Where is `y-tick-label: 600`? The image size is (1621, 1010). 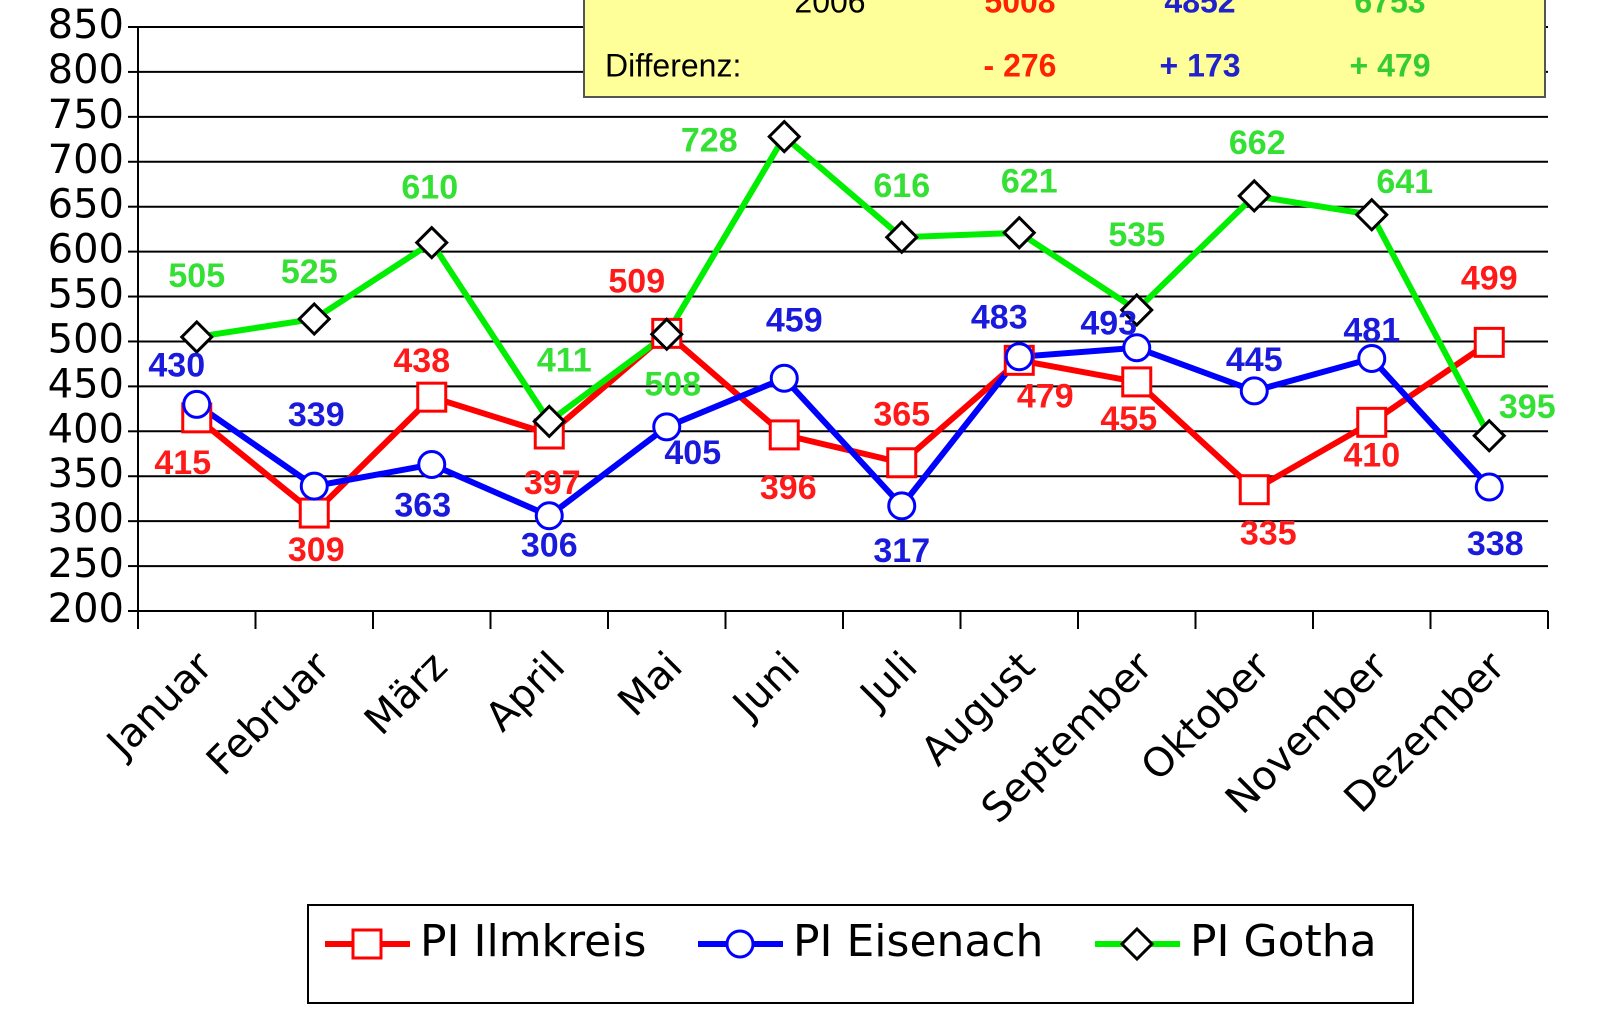 y-tick-label: 600 is located at coordinates (86, 250).